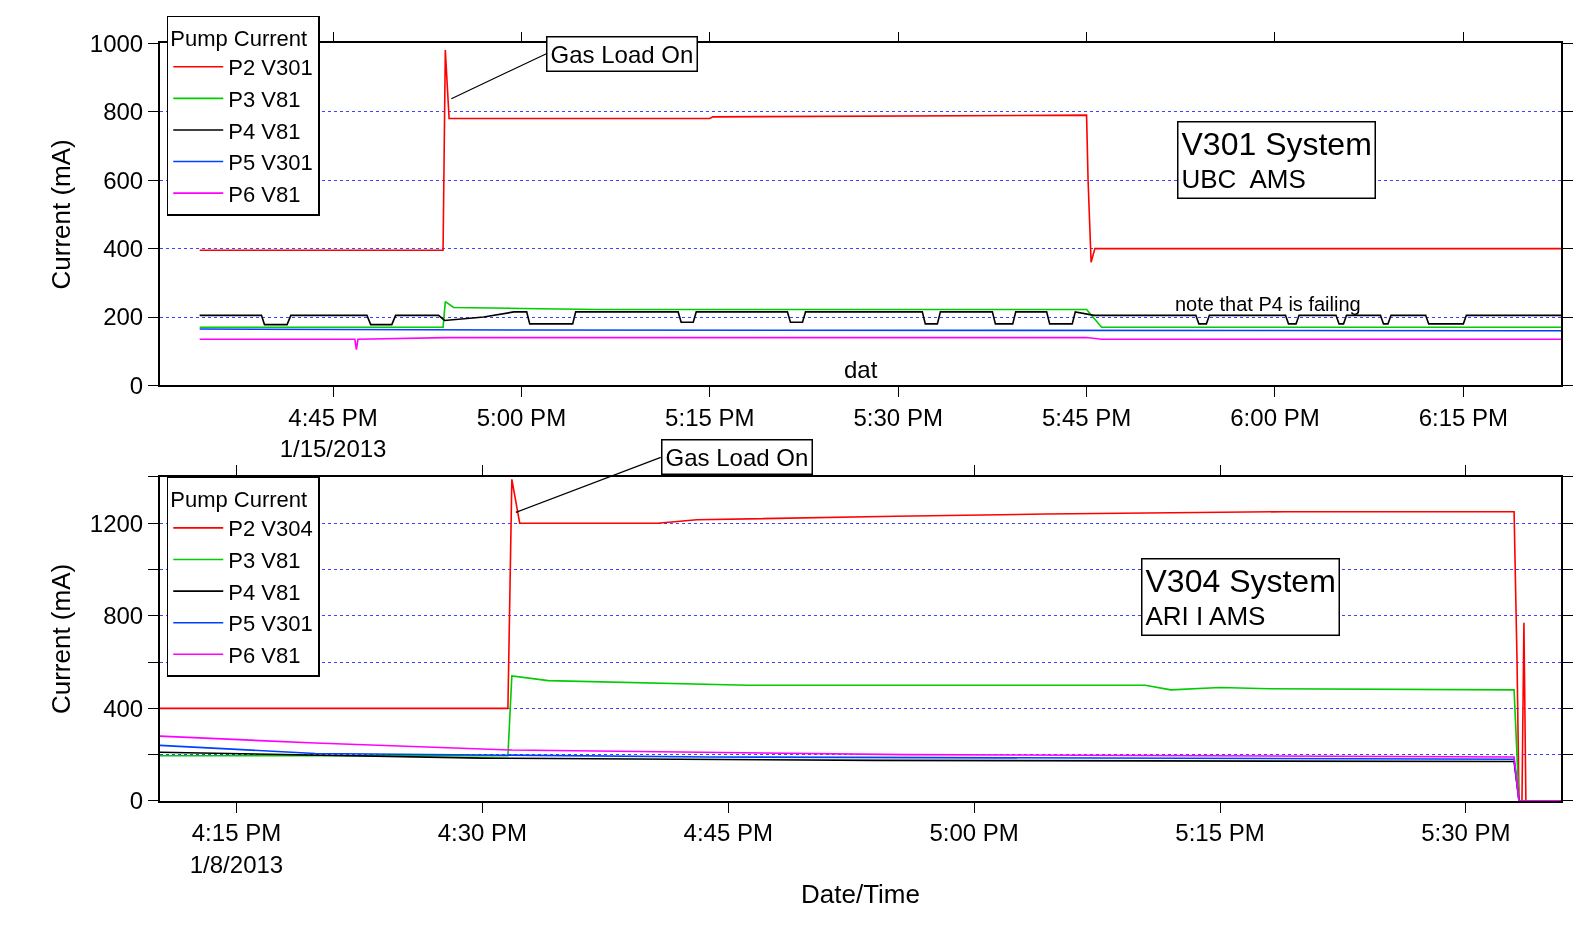  Describe the element at coordinates (1268, 304) in the screenshot. I see `annotation: note that P4 is failing` at that location.